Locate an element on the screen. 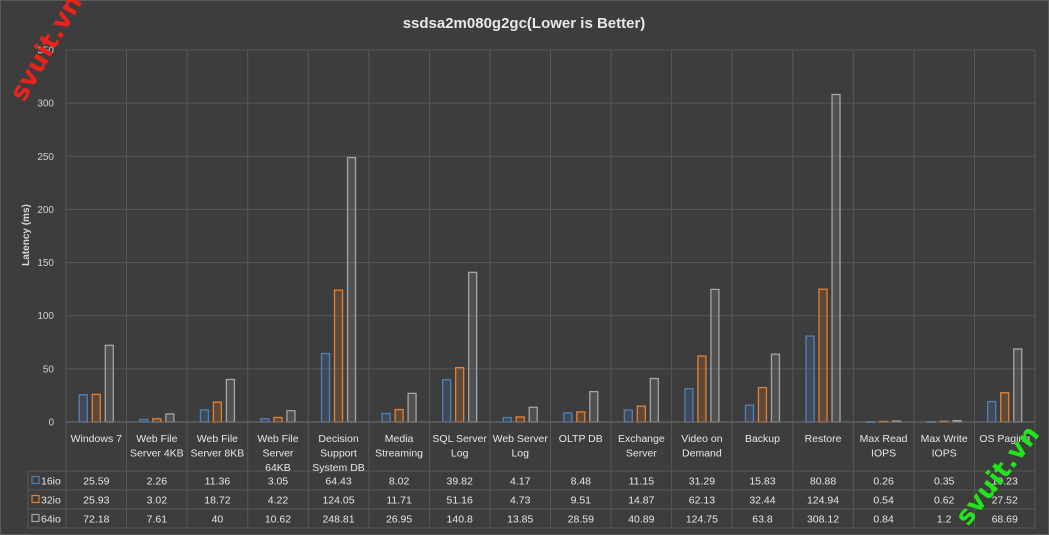  category-label: Server is located at coordinates (641, 454).